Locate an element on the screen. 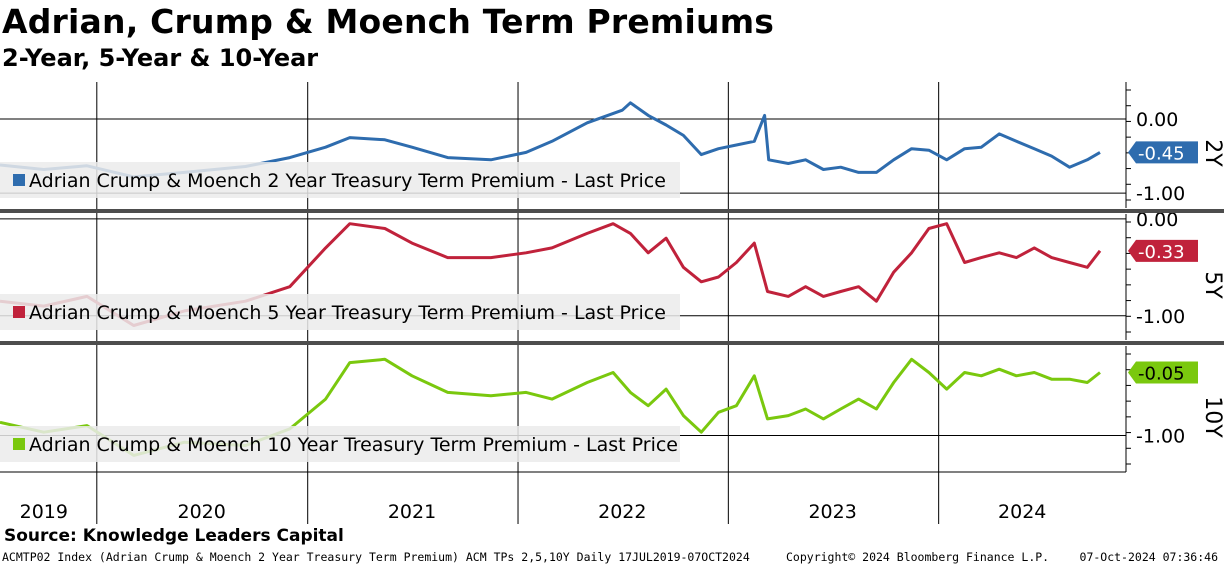  source-note: Source: Knowledge Leaders Capital is located at coordinates (174, 536).